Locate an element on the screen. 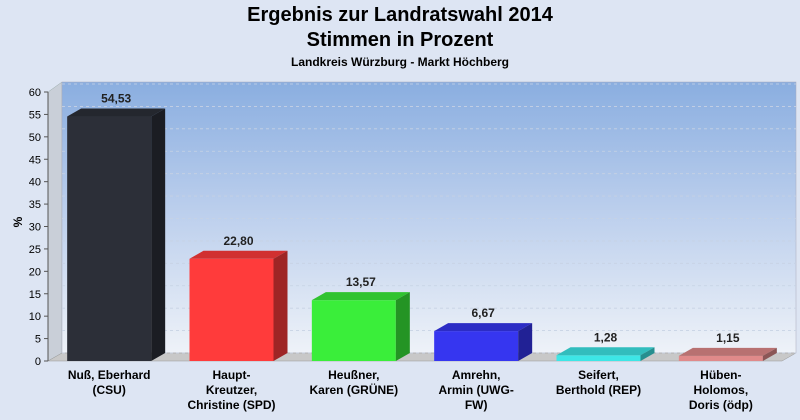 This screenshot has width=800, height=420. bar-value-label: 1,28 is located at coordinates (606, 337).